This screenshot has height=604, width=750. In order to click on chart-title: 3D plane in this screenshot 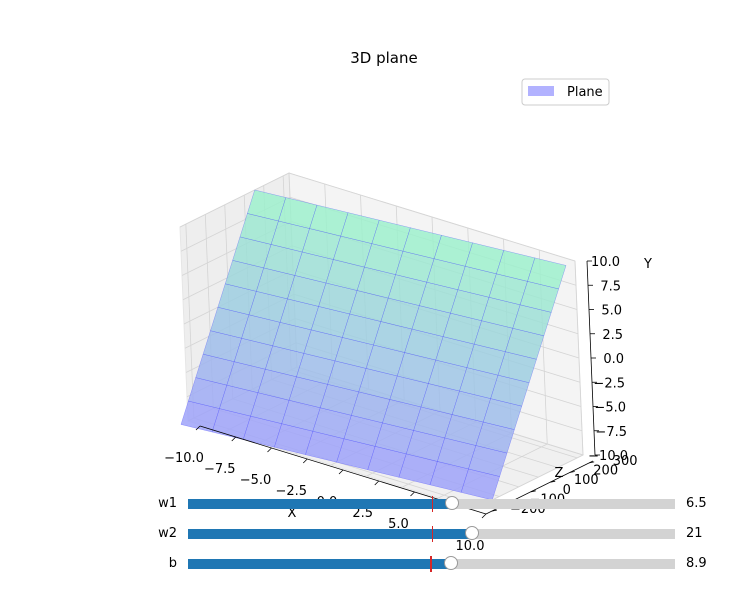, I will do `click(383, 58)`.